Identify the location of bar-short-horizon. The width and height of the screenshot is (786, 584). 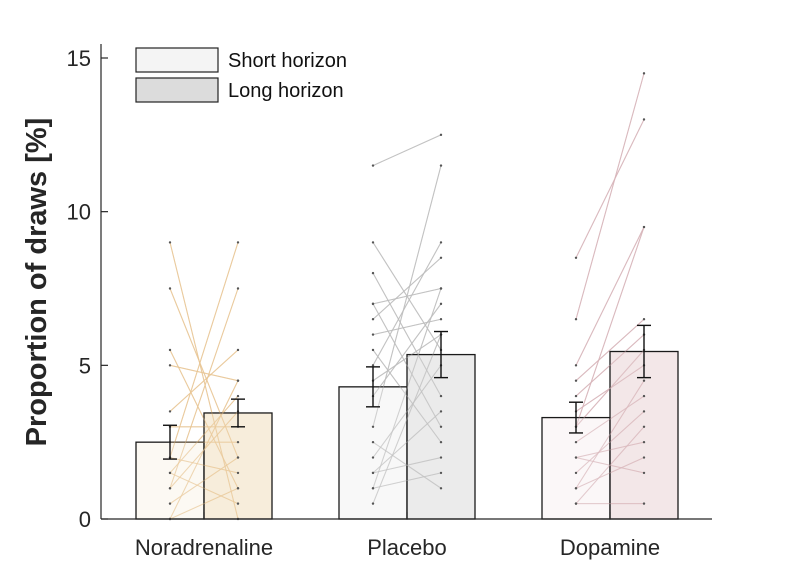
(373, 453).